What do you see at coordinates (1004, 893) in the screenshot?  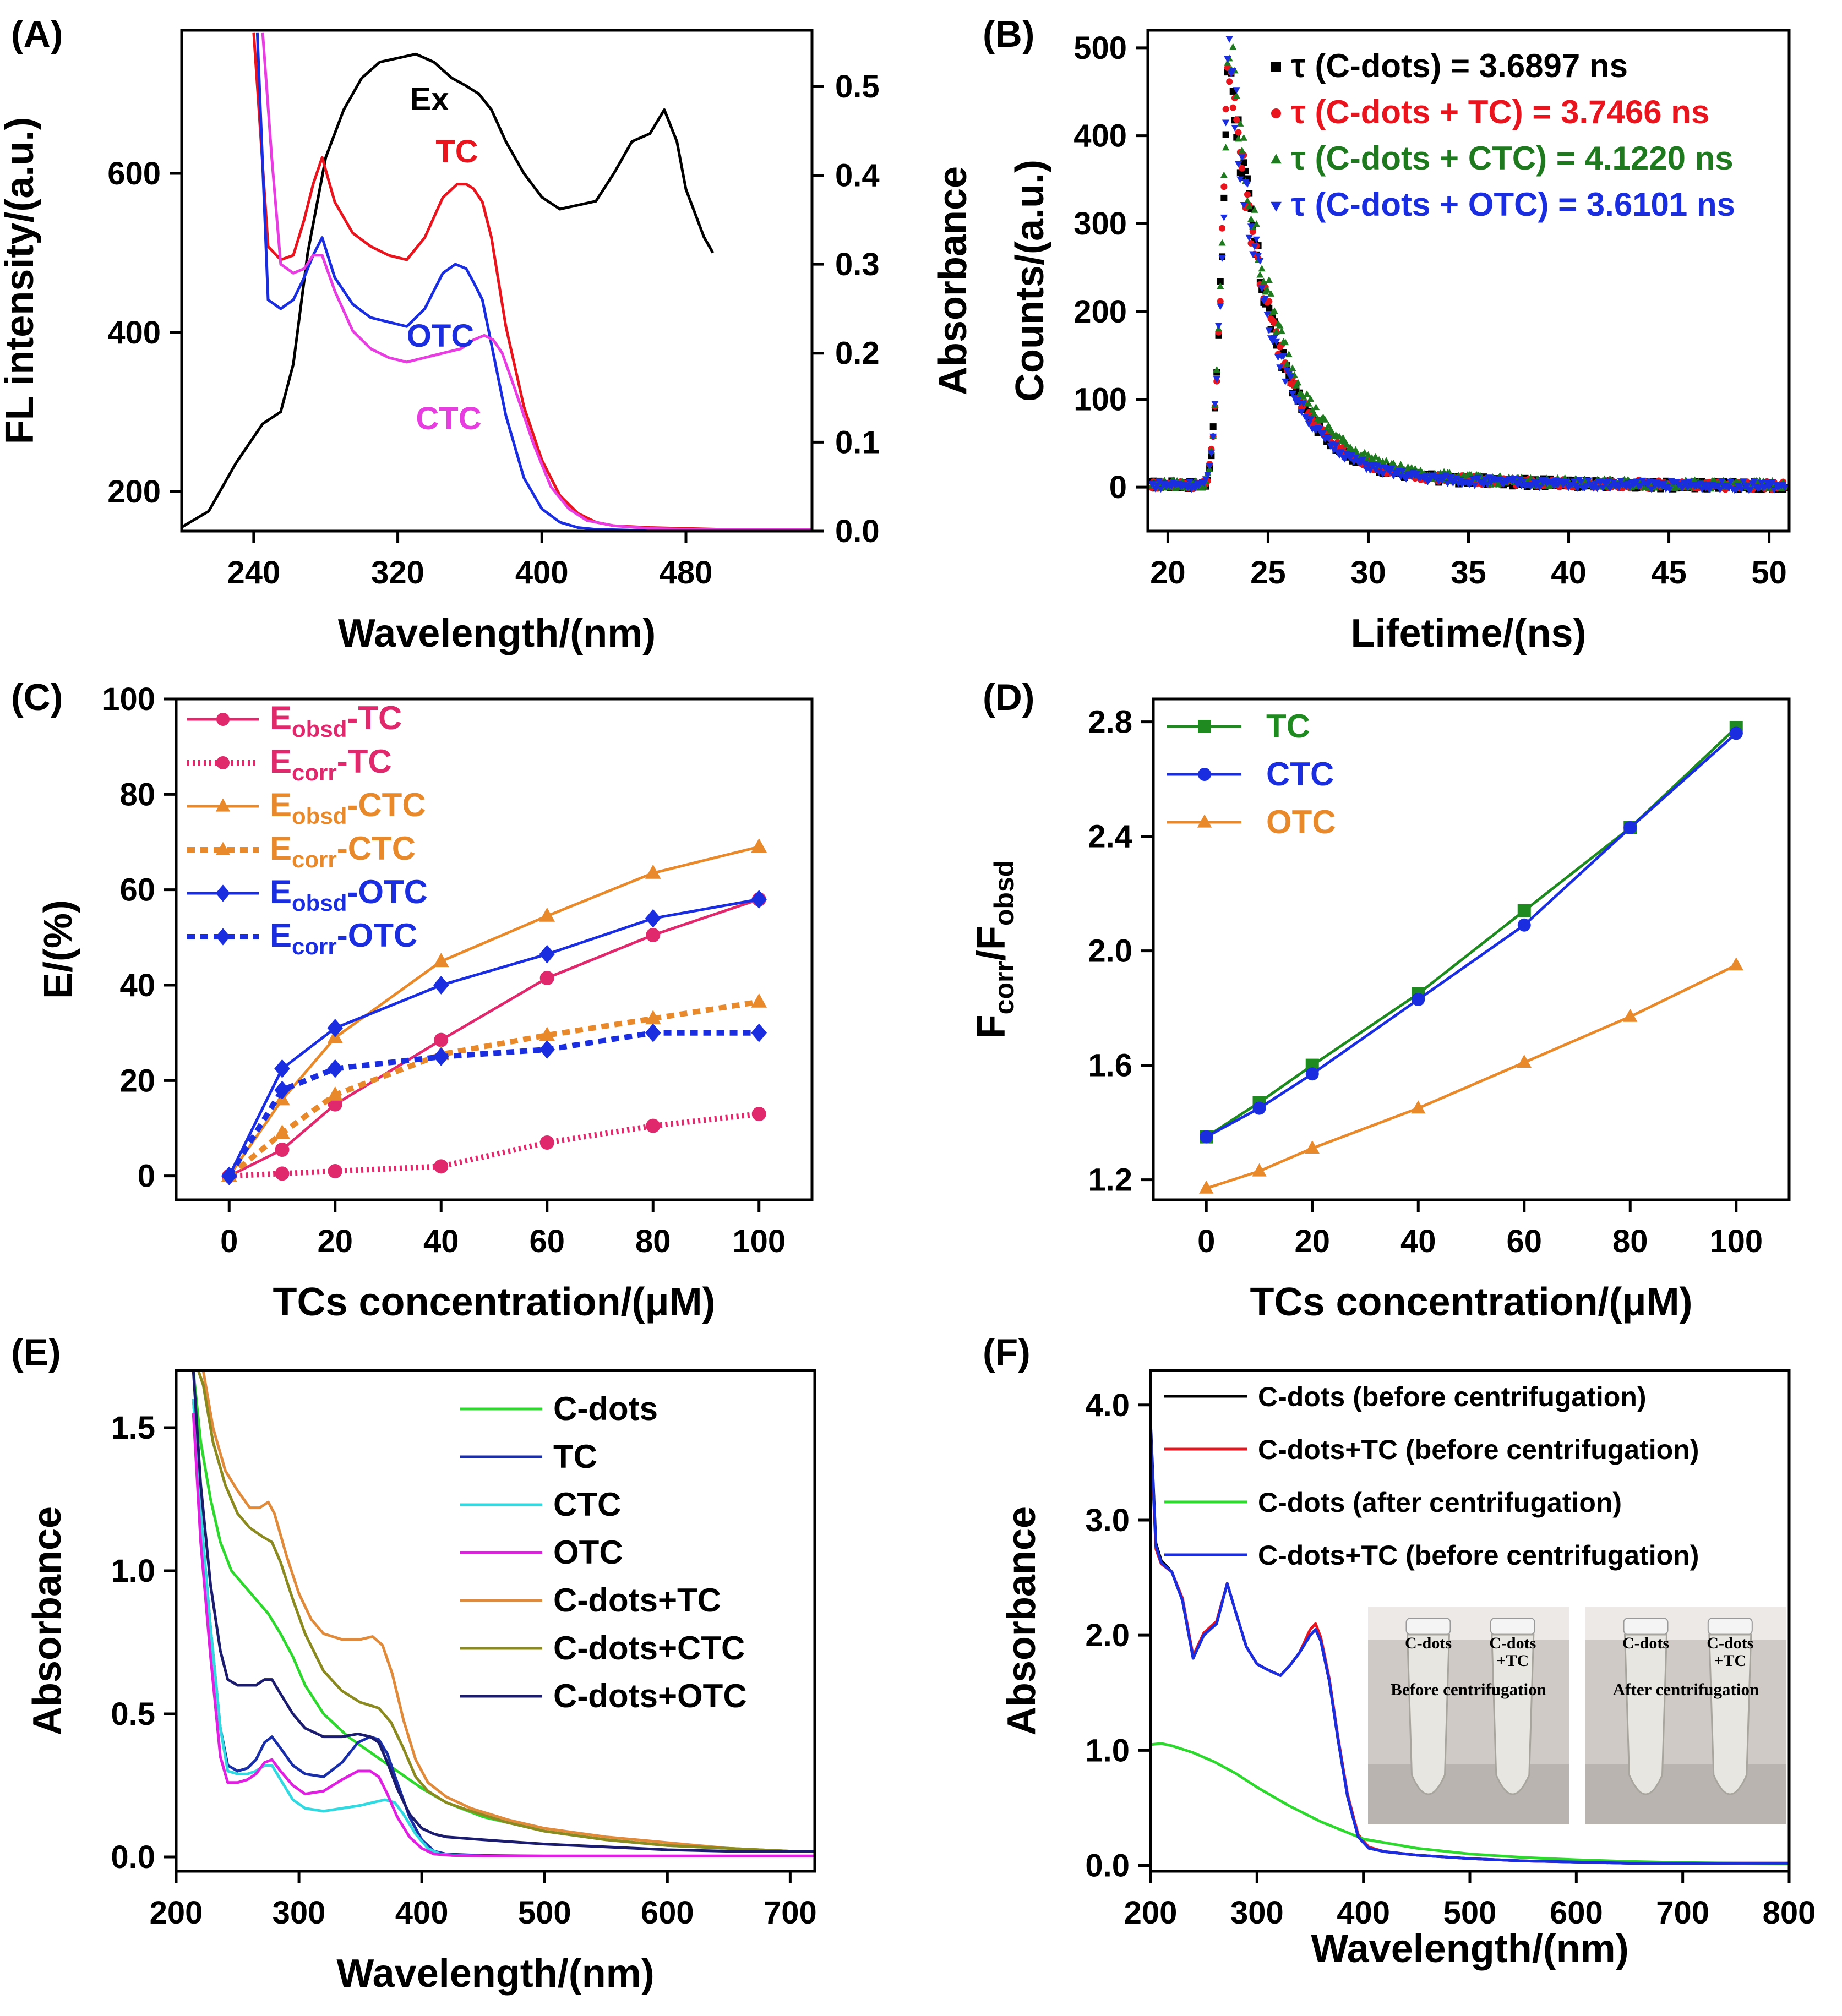 I see `ylabel-part: obsd` at bounding box center [1004, 893].